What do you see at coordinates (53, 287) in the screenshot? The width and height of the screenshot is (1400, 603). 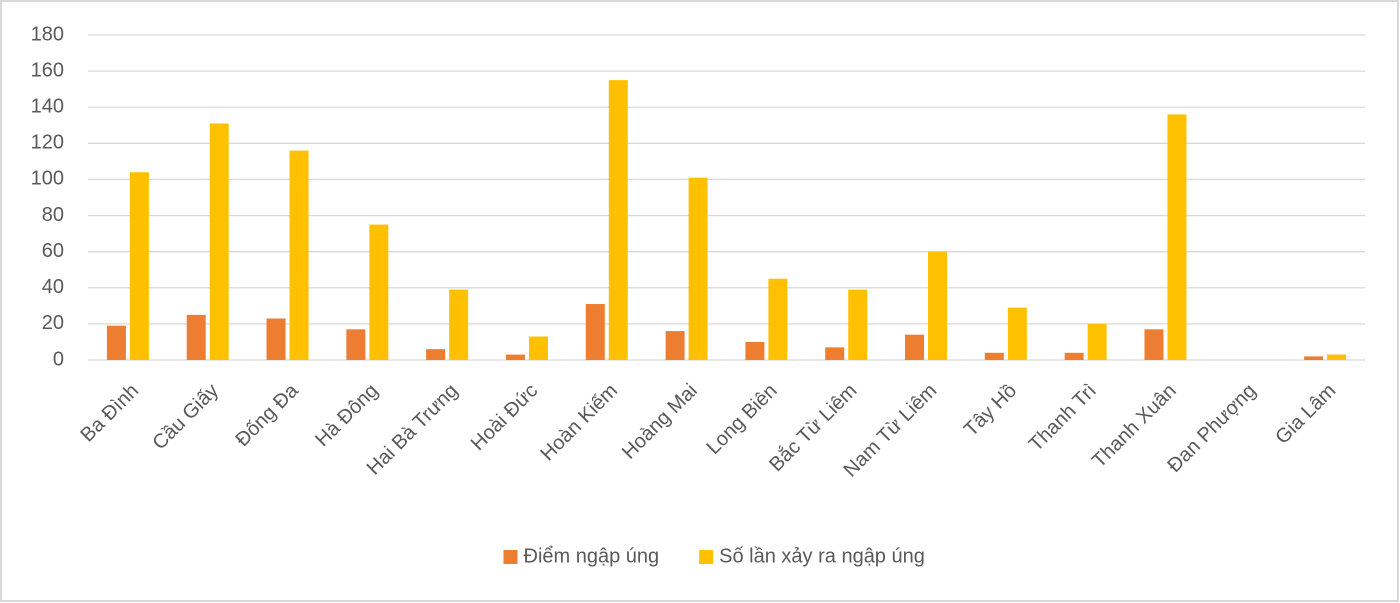 I see `y-tick-label: 40` at bounding box center [53, 287].